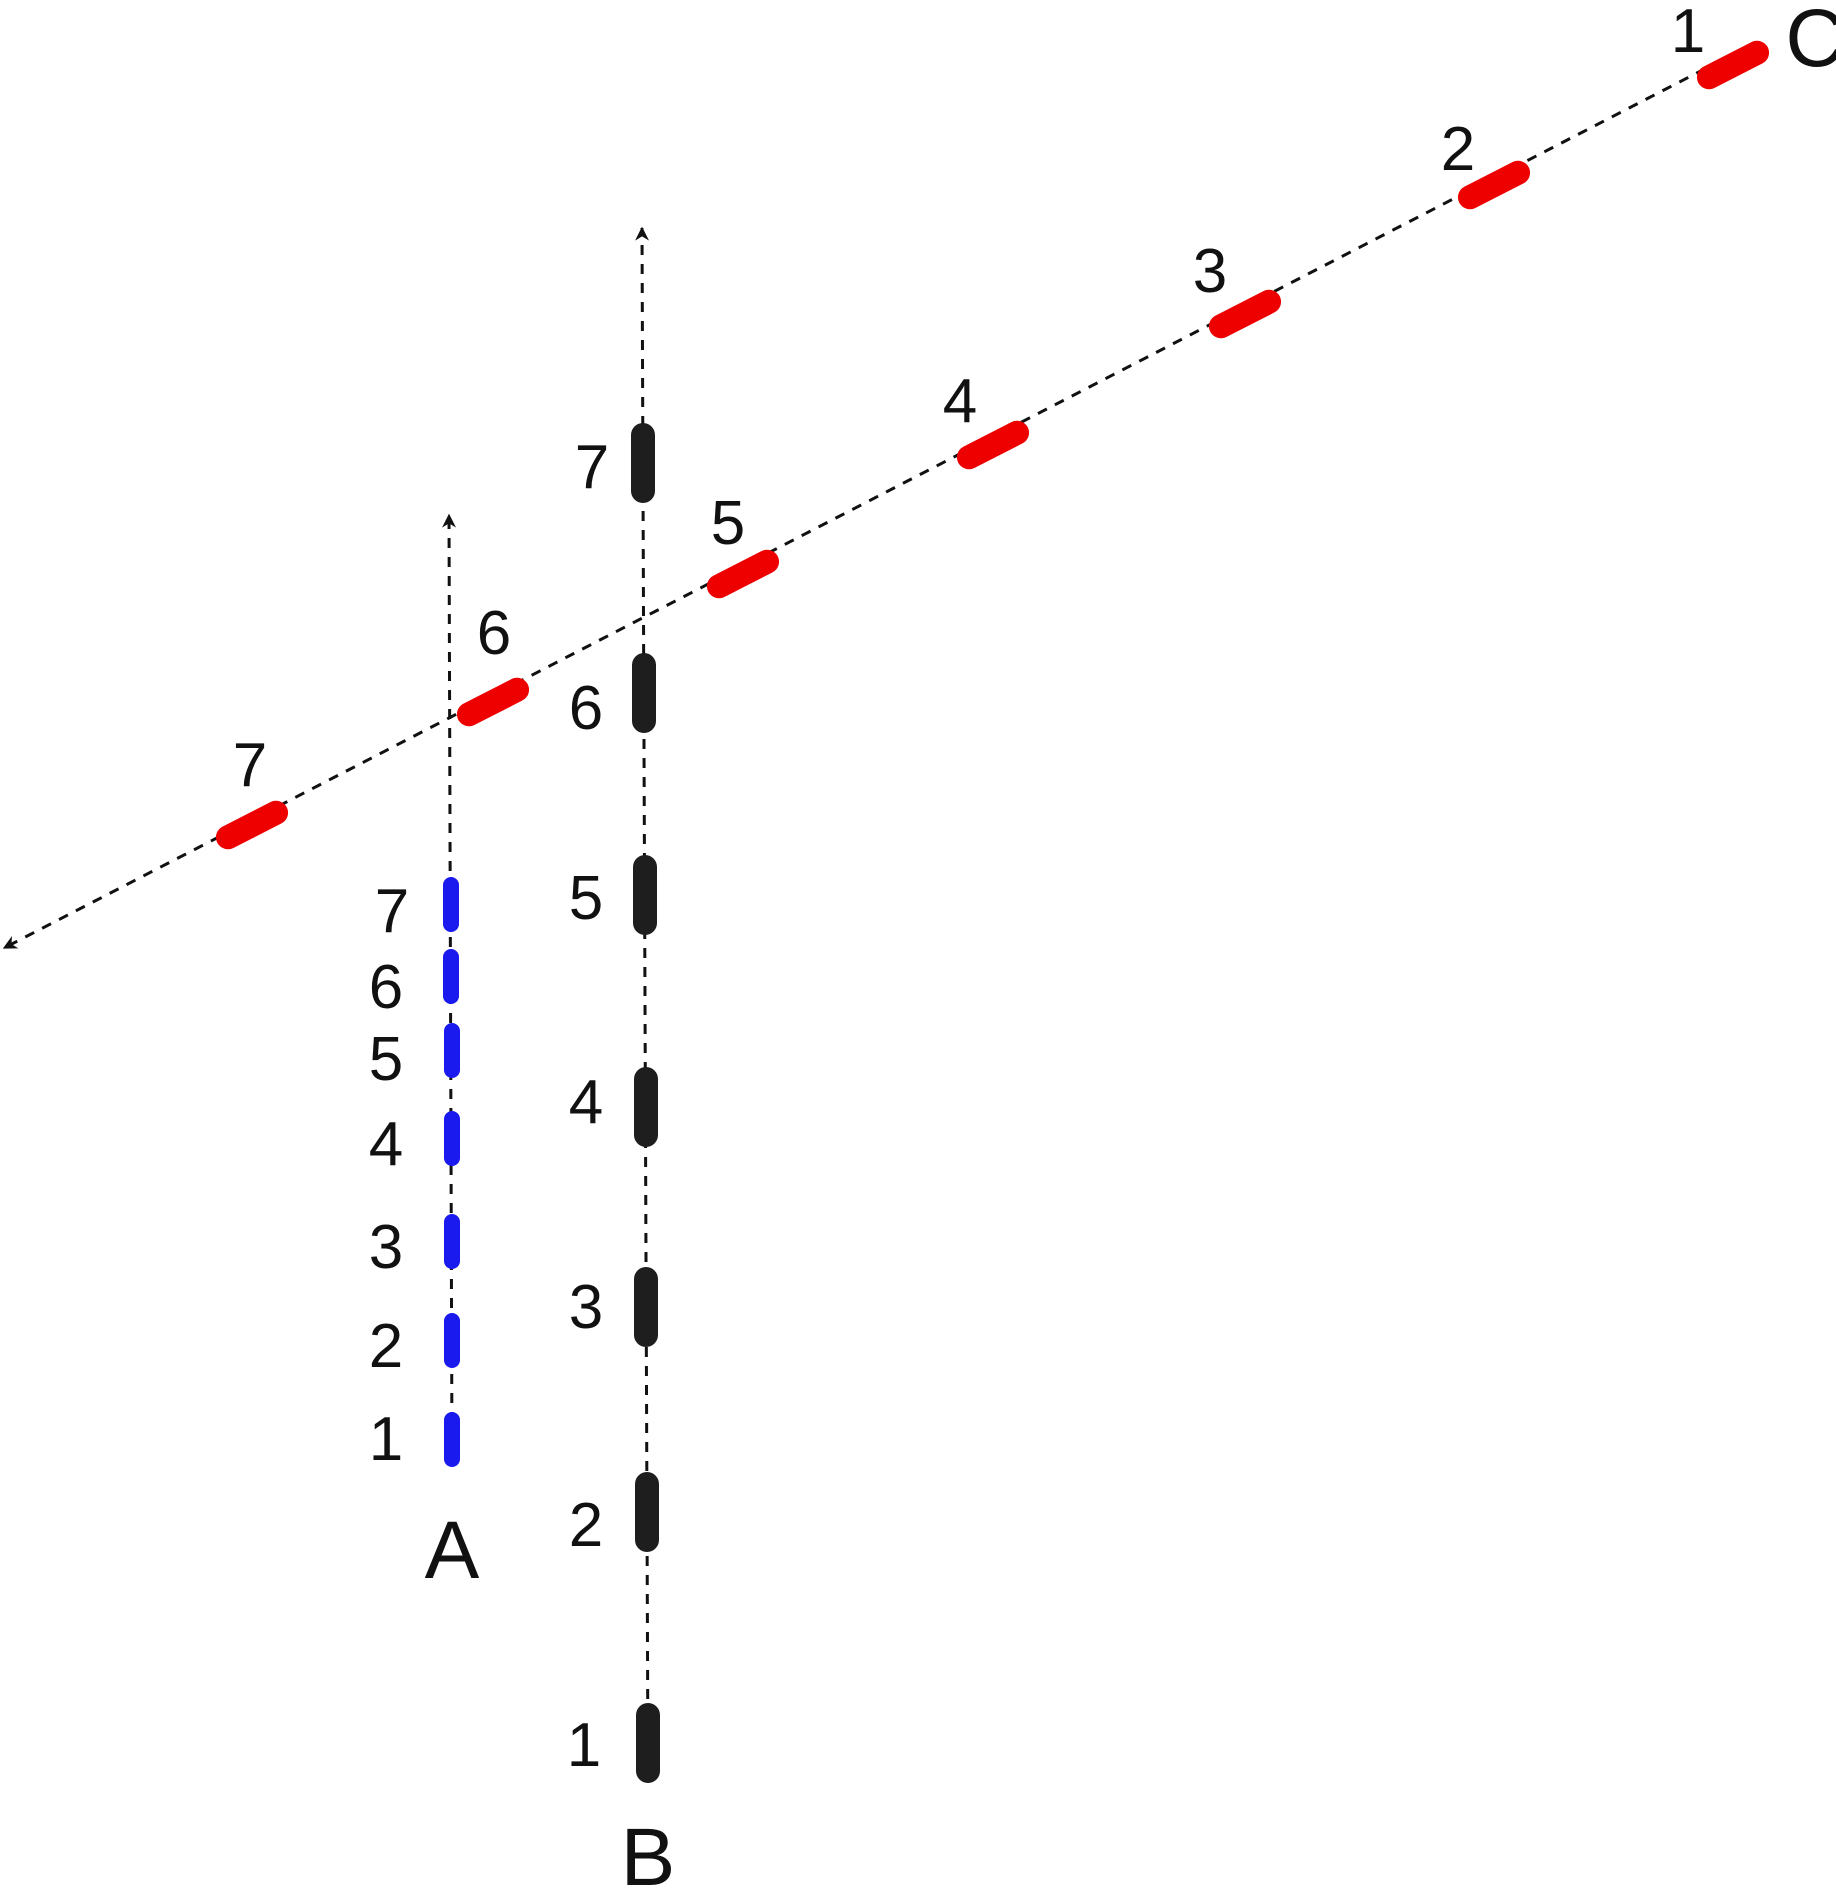 This screenshot has width=1836, height=1888. I want to click on vessel-b-position-label-7: 7, so click(592, 467).